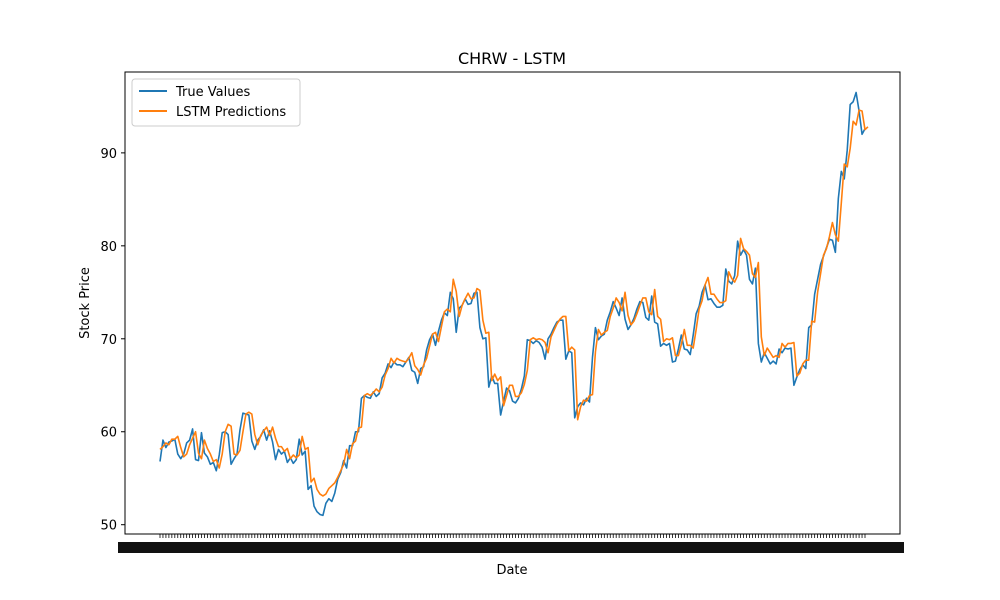  I want to click on x-tick-labels-overlap, so click(511, 547).